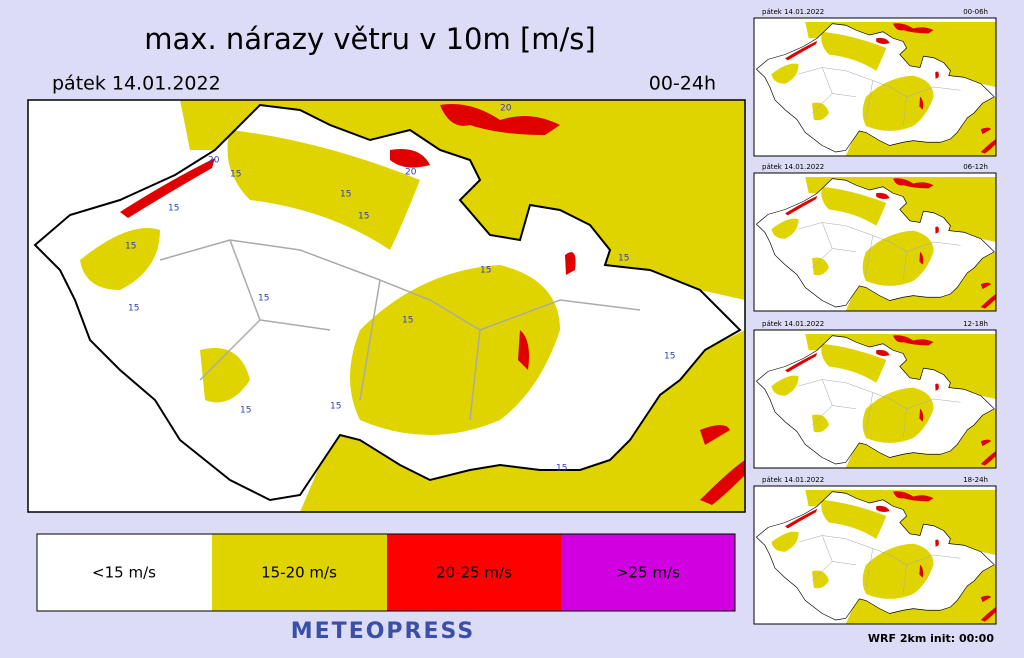 This screenshot has width=1024, height=658. What do you see at coordinates (386, 572) in the screenshot?
I see `legend: <15 m/s 15-20 m/s 20-25 m/s >25 m/s` at bounding box center [386, 572].